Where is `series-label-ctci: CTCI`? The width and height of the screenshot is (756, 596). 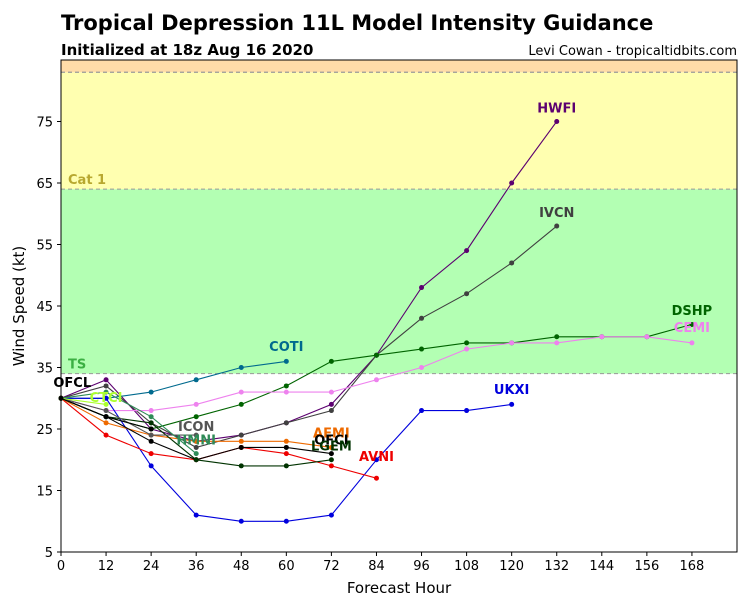 series-label-ctci: CTCI is located at coordinates (106, 398).